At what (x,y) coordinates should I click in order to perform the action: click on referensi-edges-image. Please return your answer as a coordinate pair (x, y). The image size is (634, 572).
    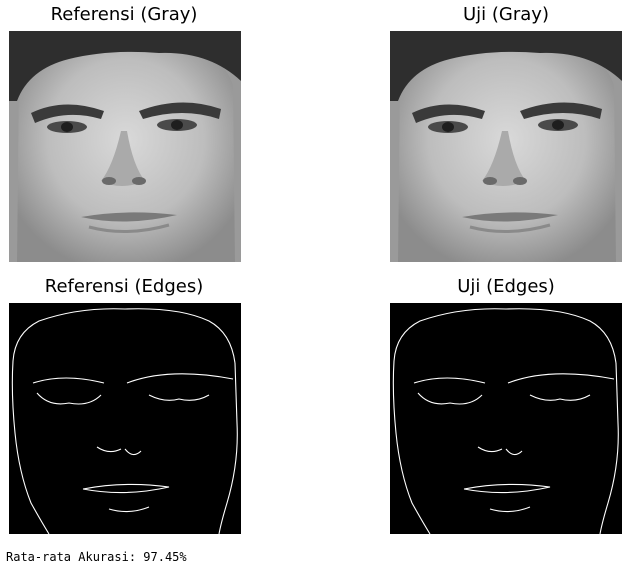
    Looking at the image, I should click on (125, 418).